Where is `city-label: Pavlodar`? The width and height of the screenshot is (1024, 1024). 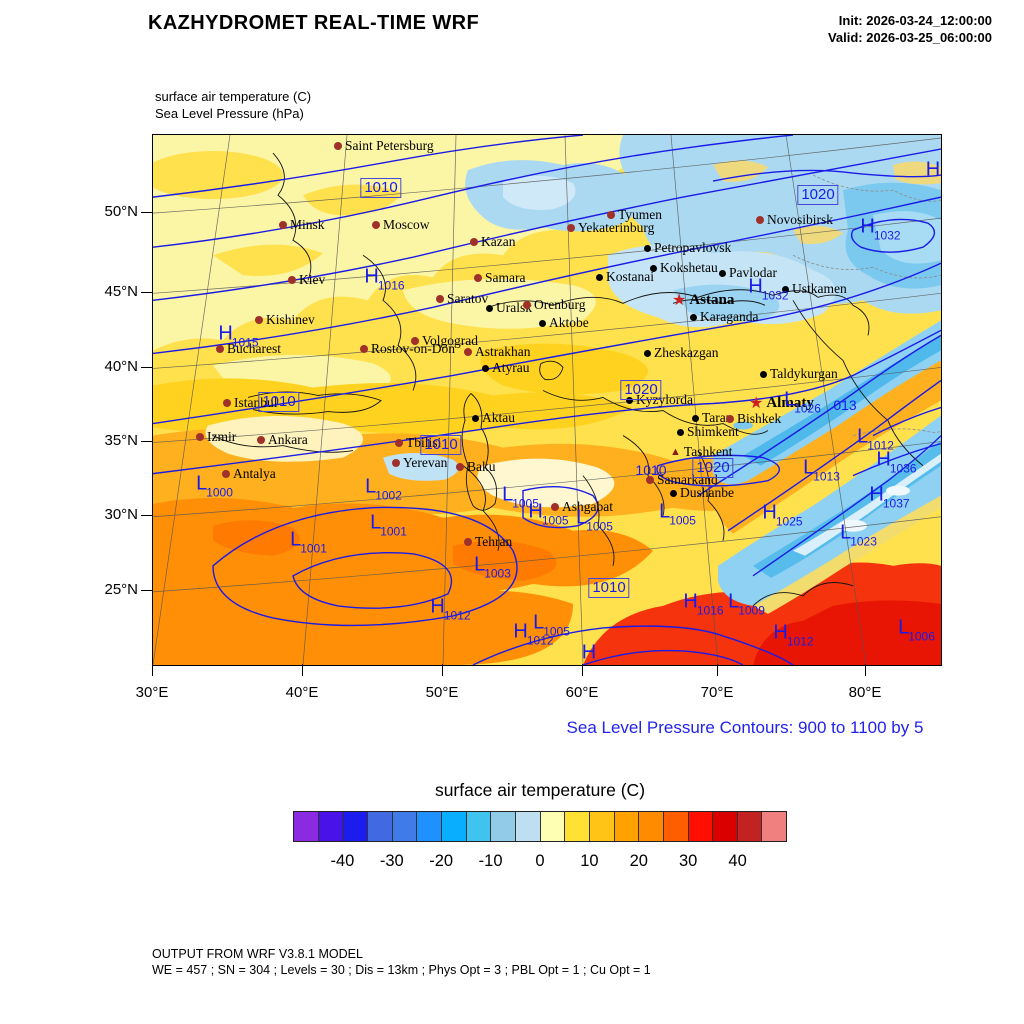
city-label: Pavlodar is located at coordinates (753, 272).